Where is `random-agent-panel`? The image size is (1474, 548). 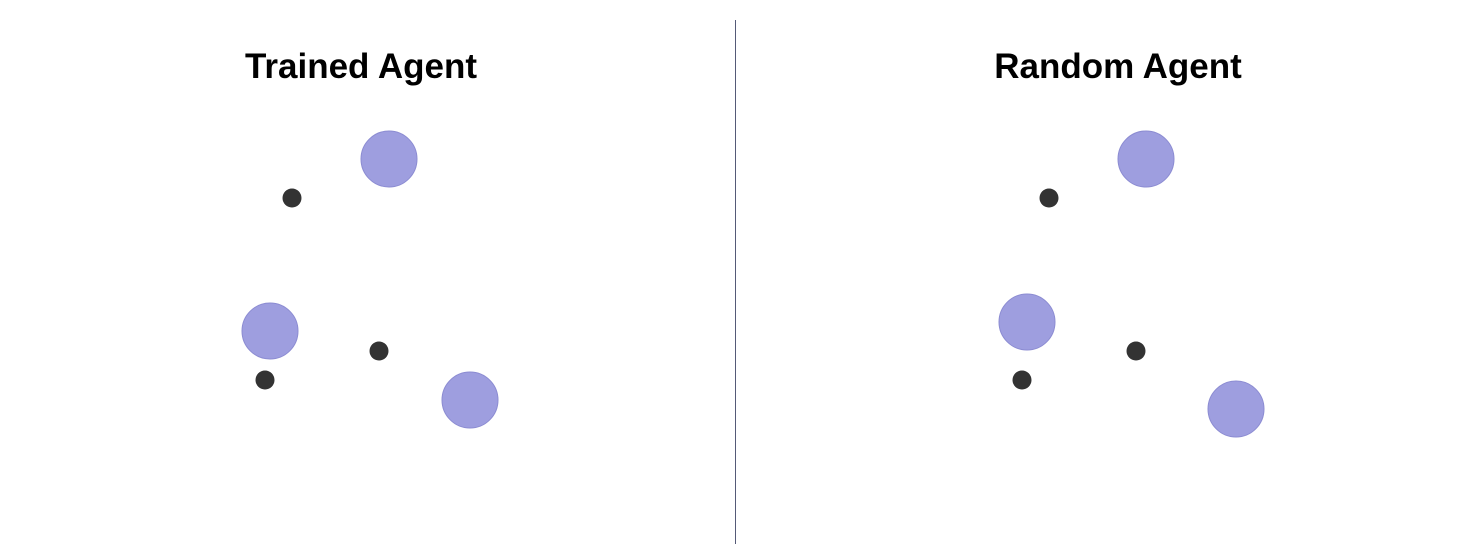
random-agent-panel is located at coordinates (1131, 284).